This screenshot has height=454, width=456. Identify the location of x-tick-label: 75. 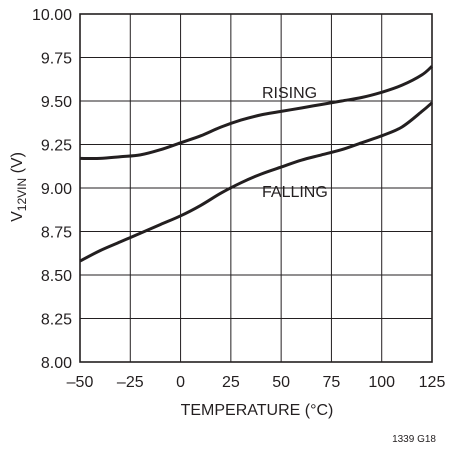
(332, 382).